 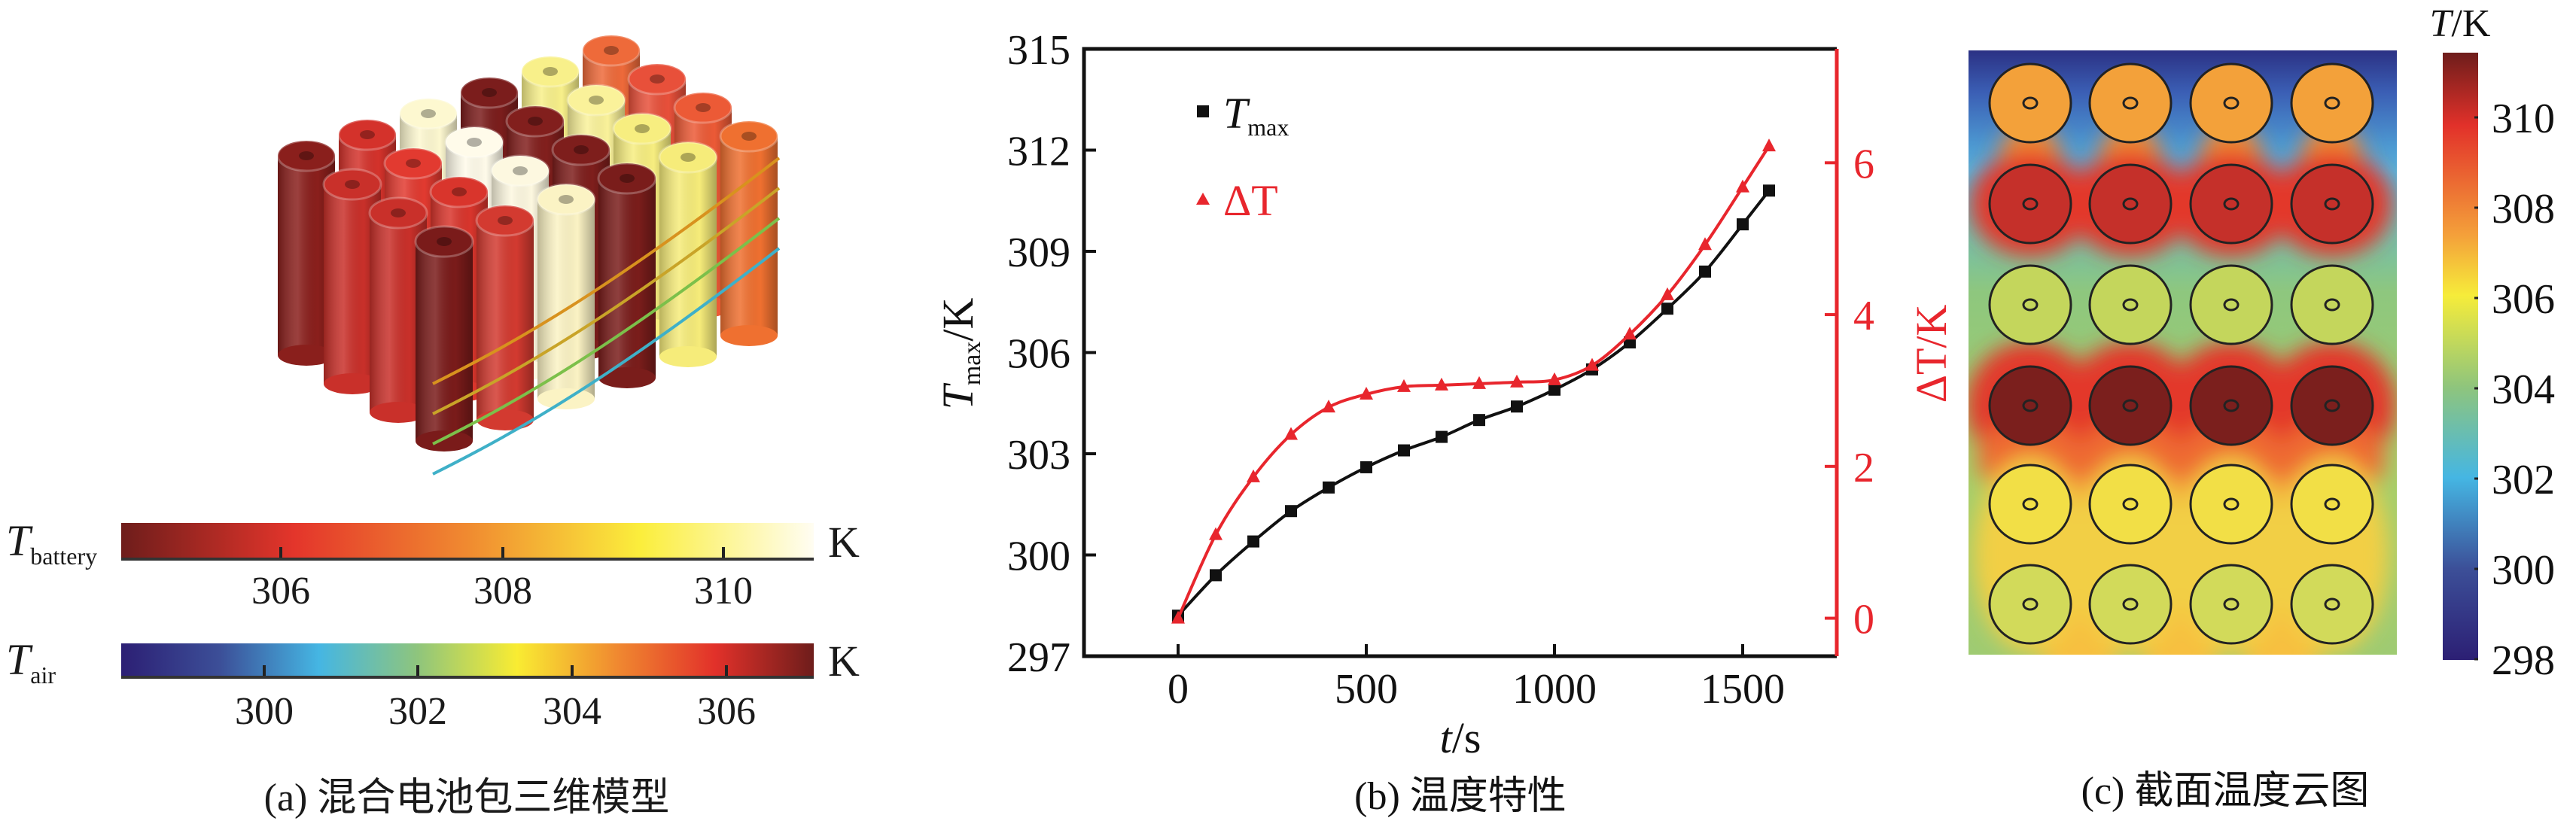 What do you see at coordinates (1474, 404) in the screenshot?
I see `tmax-line` at bounding box center [1474, 404].